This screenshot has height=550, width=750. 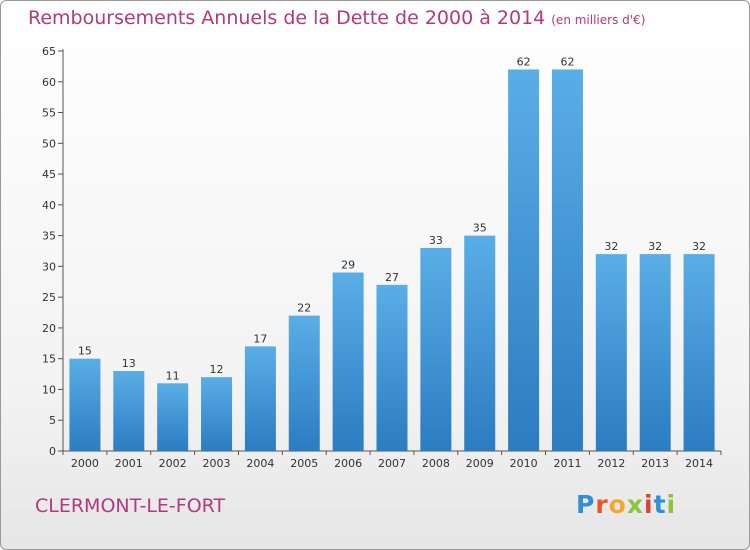 I want to click on y-tick-label: 10, so click(x=49, y=389).